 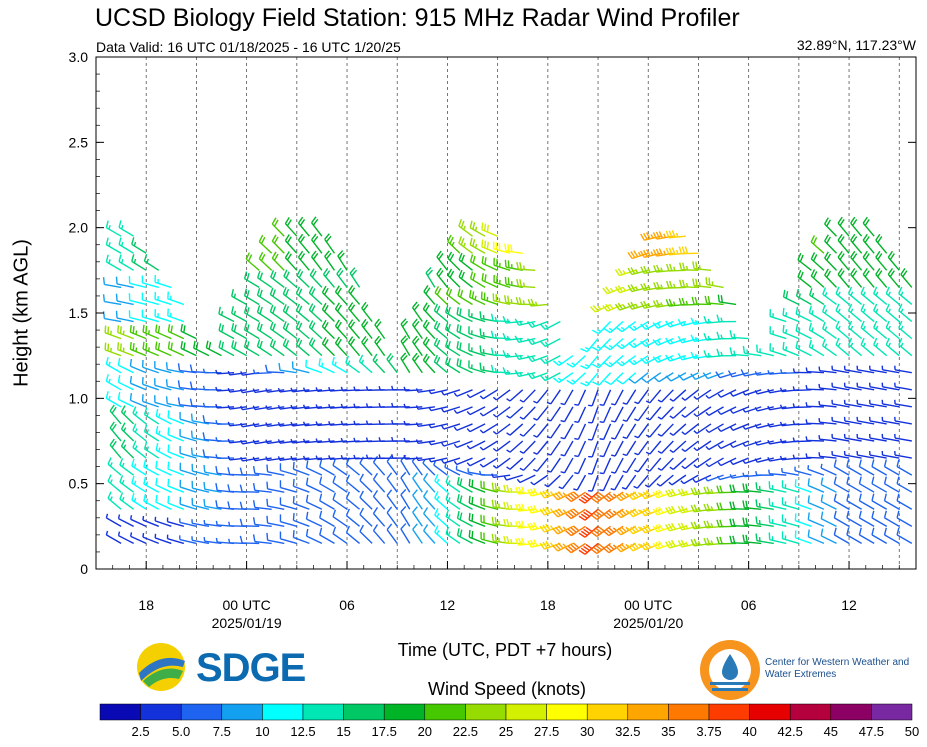 What do you see at coordinates (912, 731) in the screenshot?
I see `colorbar-label: 50` at bounding box center [912, 731].